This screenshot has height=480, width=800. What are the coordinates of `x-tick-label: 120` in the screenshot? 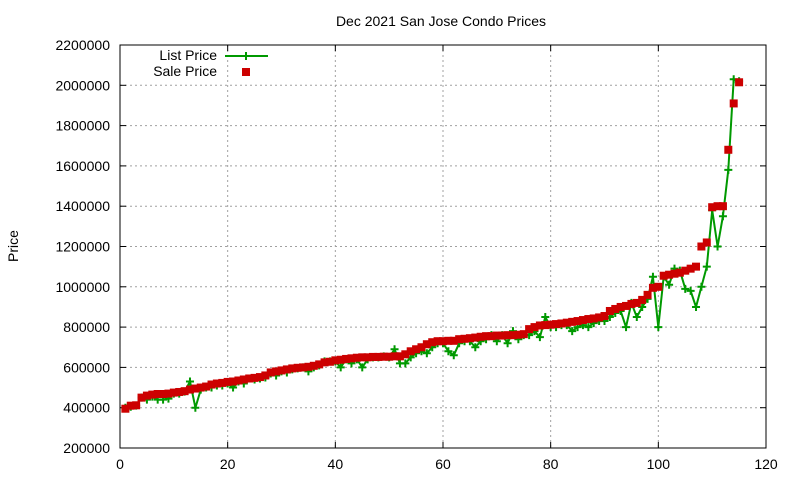 It's located at (766, 464).